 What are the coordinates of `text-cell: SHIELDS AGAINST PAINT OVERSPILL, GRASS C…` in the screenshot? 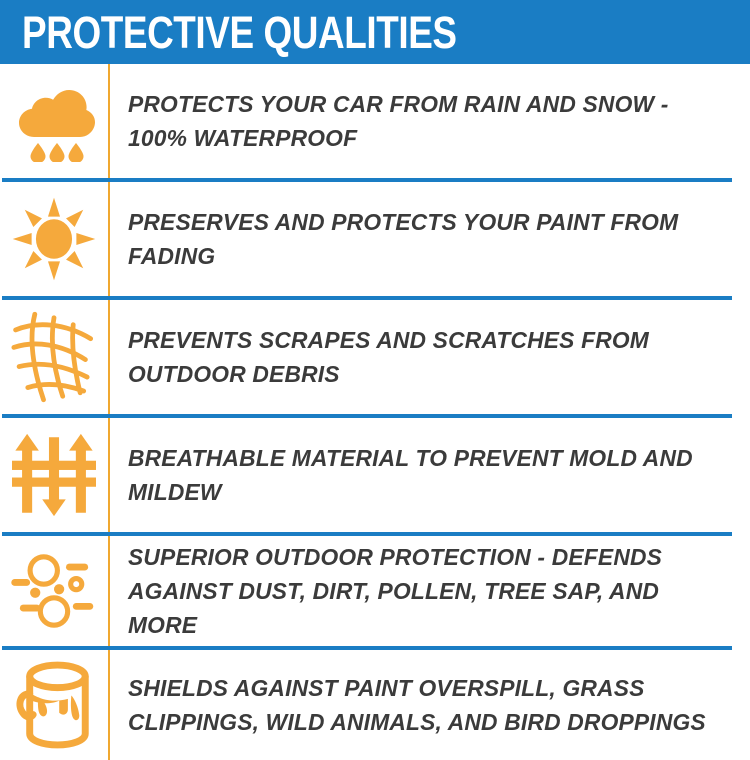 It's located at (430, 705).